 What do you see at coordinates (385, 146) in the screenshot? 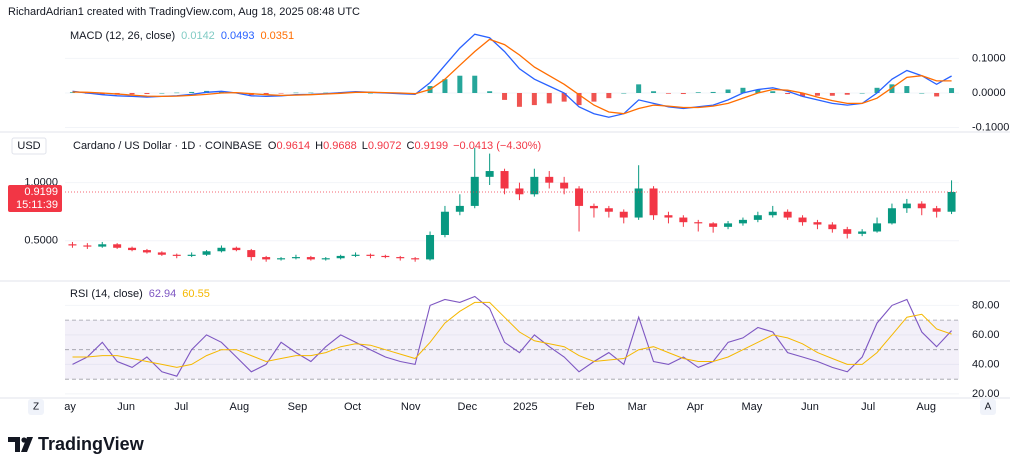
I see `quote-value: 0.9072` at bounding box center [385, 146].